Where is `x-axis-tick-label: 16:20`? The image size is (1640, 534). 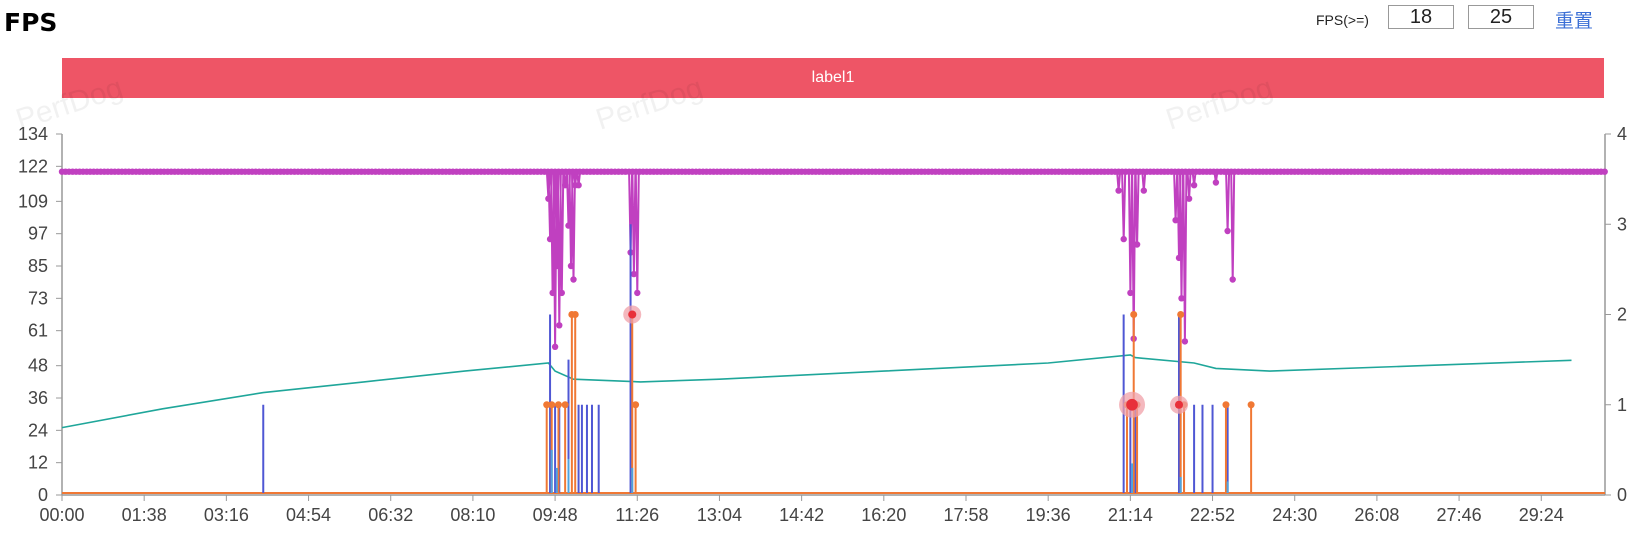
x-axis-tick-label: 16:20 is located at coordinates (883, 515).